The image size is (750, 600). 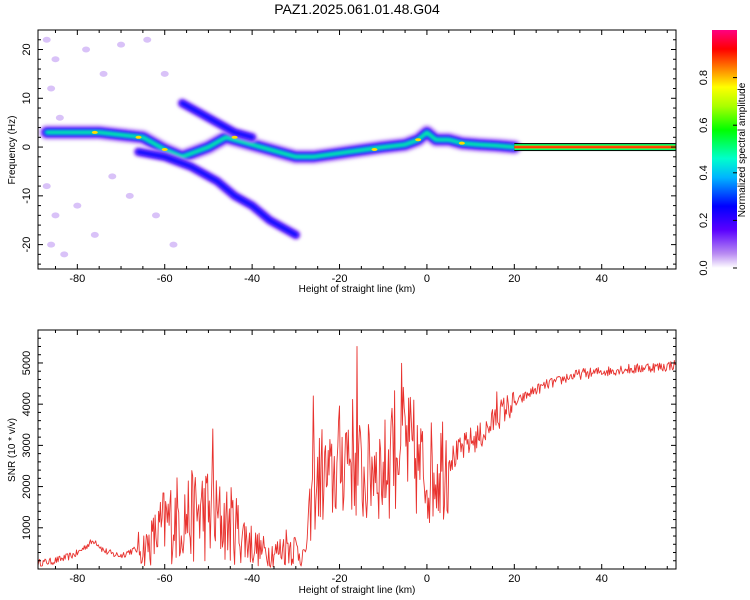 I want to click on y-tick-label: 20, so click(x=27, y=49).